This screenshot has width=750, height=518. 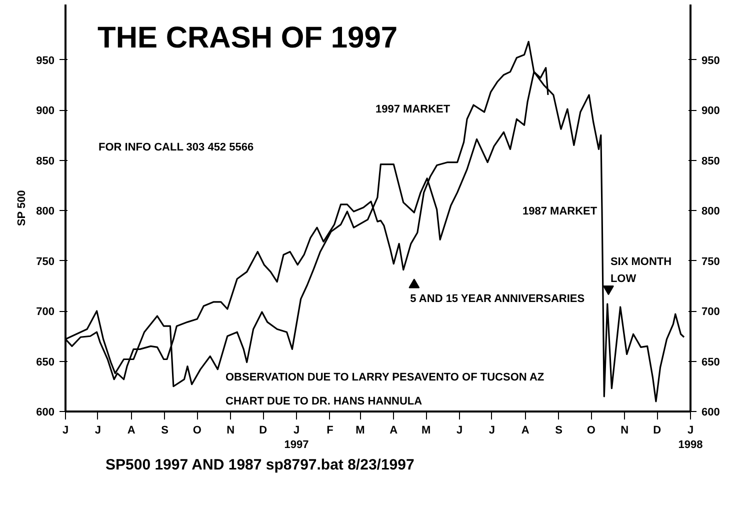 I want to click on series-label: 1997 MARKET, so click(x=413, y=110).